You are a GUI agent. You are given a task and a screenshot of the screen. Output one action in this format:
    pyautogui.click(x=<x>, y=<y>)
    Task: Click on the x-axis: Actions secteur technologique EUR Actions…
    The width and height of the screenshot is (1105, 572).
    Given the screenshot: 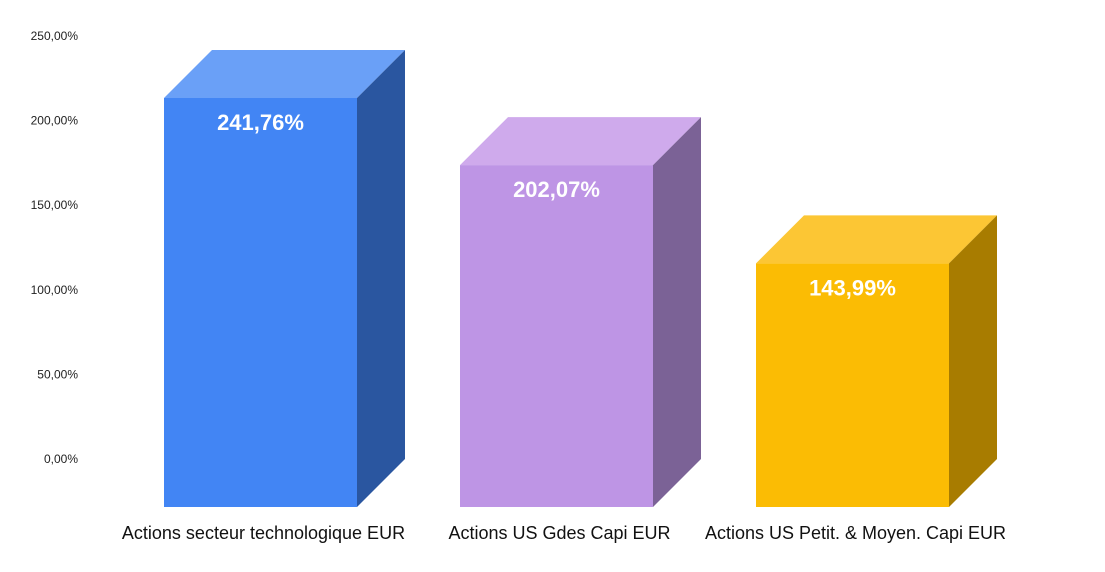 What is the action you would take?
    pyautogui.click(x=564, y=533)
    